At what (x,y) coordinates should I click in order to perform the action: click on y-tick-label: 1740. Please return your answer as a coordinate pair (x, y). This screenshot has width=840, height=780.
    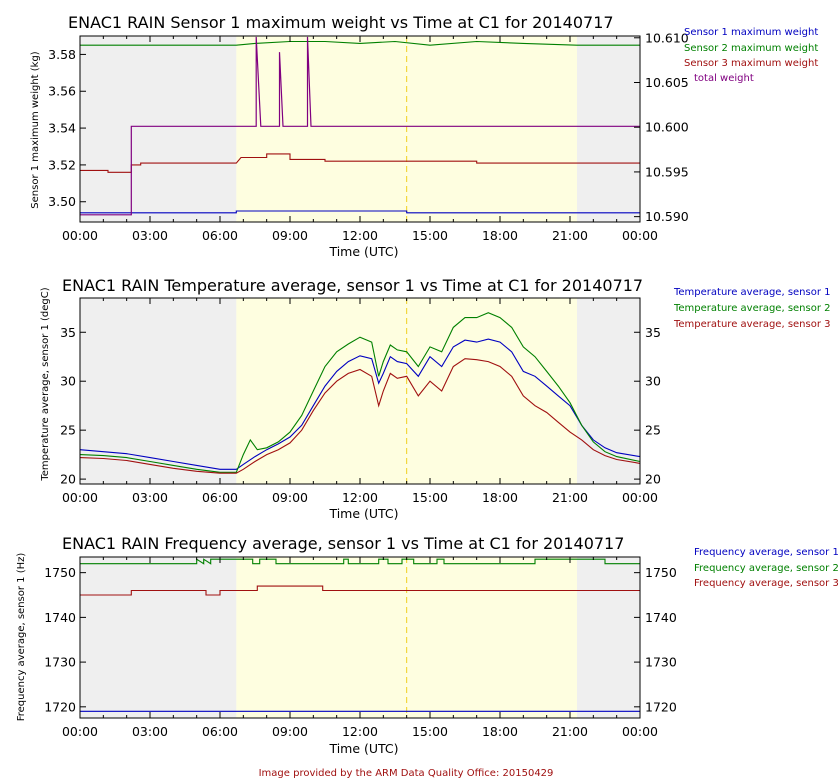
    Looking at the image, I should click on (60, 617).